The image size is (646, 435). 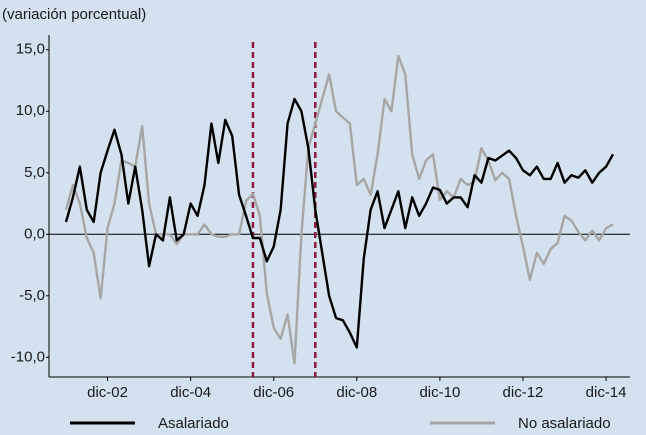 I want to click on x-tick-label: dic-04, so click(x=190, y=392).